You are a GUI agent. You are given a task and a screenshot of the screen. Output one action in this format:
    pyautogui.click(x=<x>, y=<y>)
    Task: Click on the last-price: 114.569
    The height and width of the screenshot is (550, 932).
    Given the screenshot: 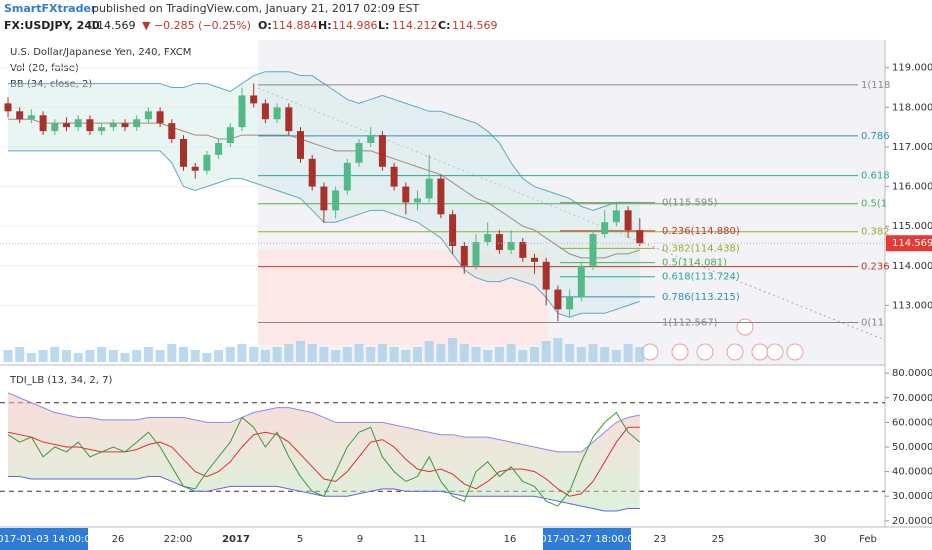 What is the action you would take?
    pyautogui.click(x=113, y=25)
    